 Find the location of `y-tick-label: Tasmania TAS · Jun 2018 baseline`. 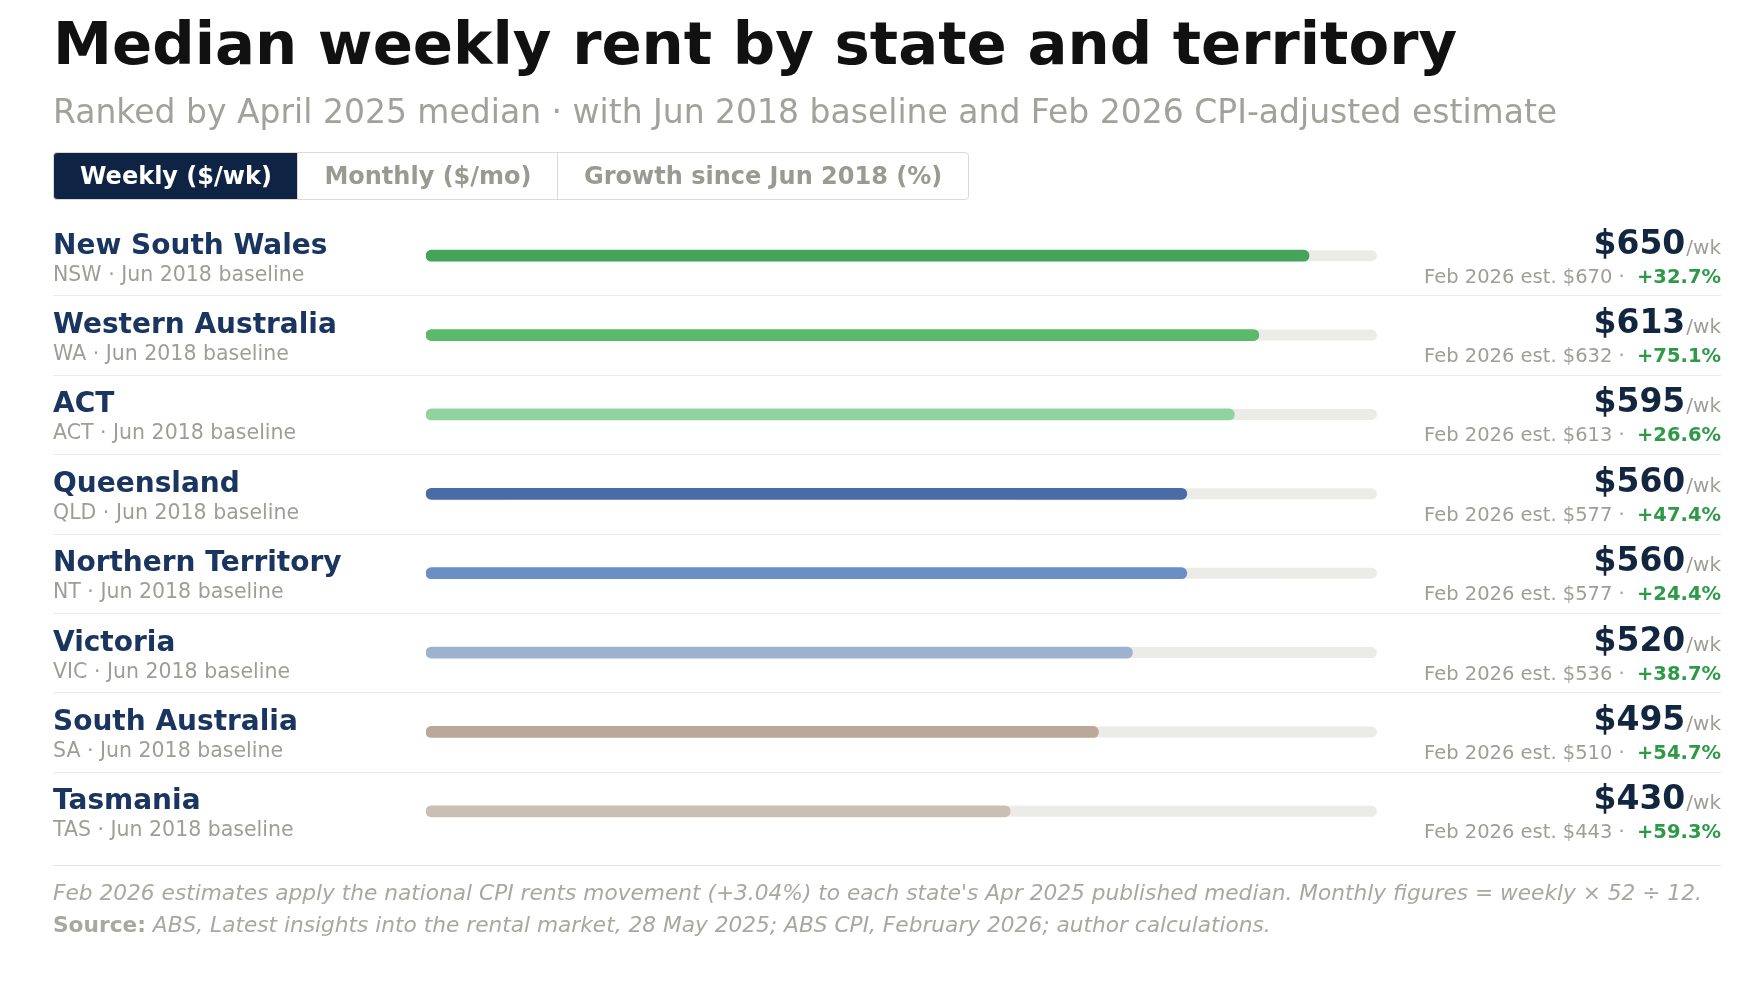

y-tick-label: Tasmania TAS · Jun 2018 baseline is located at coordinates (173, 812).